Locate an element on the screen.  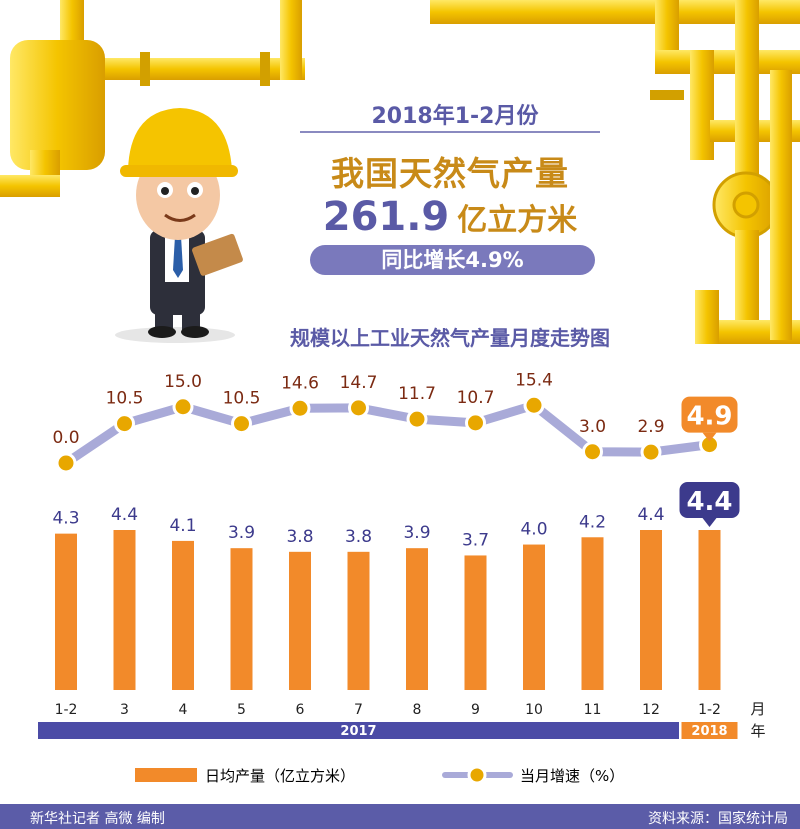
year-label: 2018 is located at coordinates (709, 731).